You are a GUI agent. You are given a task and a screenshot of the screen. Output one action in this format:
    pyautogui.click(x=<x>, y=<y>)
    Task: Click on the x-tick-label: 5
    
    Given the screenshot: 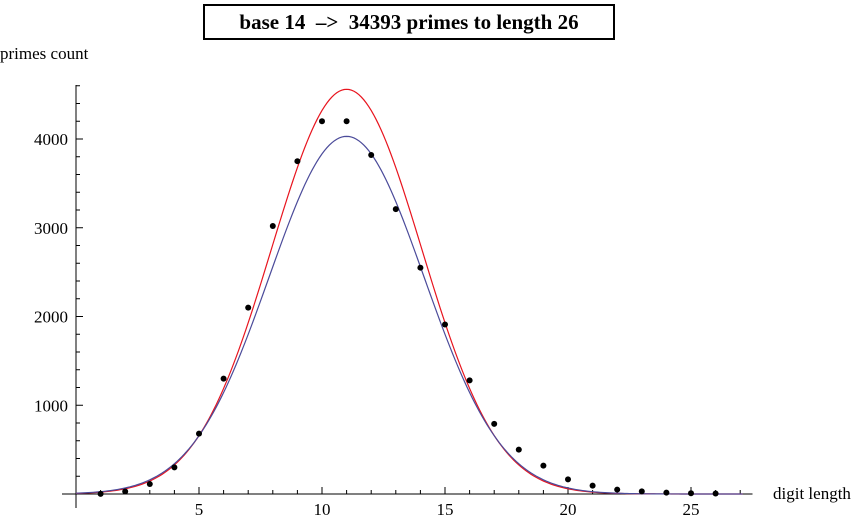 What is the action you would take?
    pyautogui.click(x=199, y=509)
    